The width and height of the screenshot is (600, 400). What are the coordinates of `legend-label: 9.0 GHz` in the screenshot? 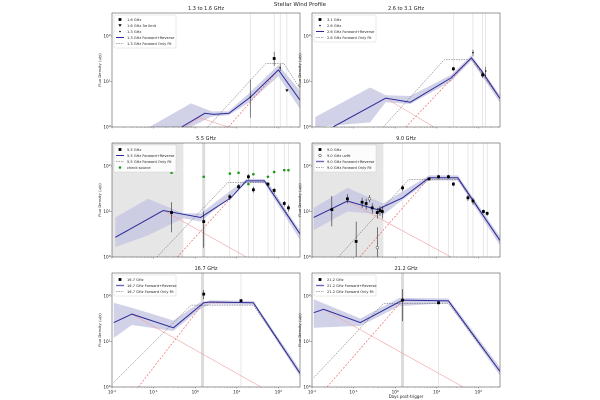 It's located at (334, 150).